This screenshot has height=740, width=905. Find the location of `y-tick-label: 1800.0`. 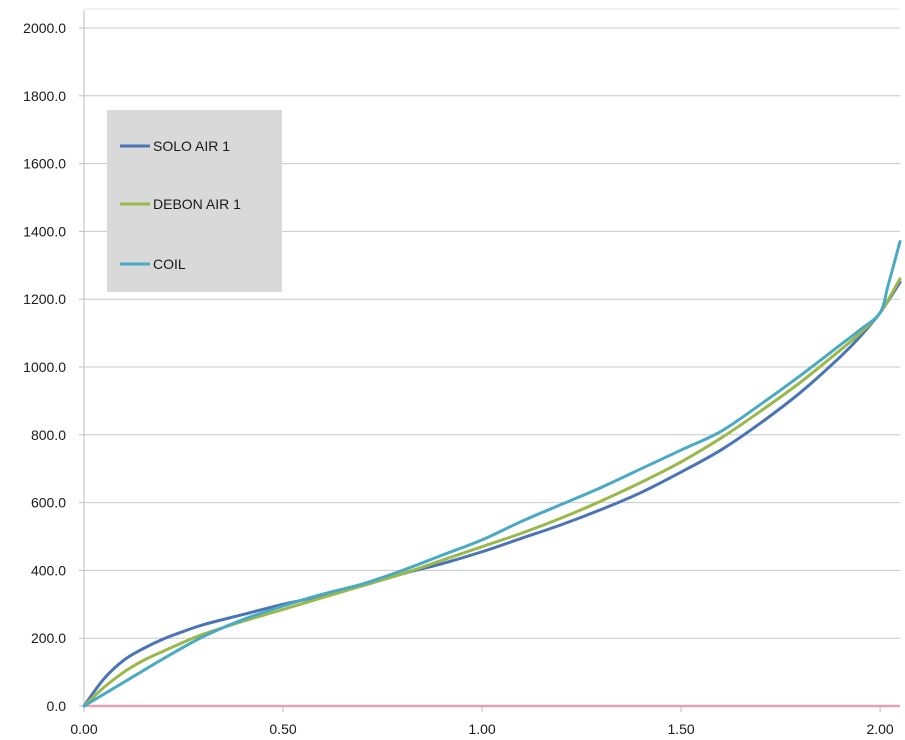

y-tick-label: 1800.0 is located at coordinates (44, 96).